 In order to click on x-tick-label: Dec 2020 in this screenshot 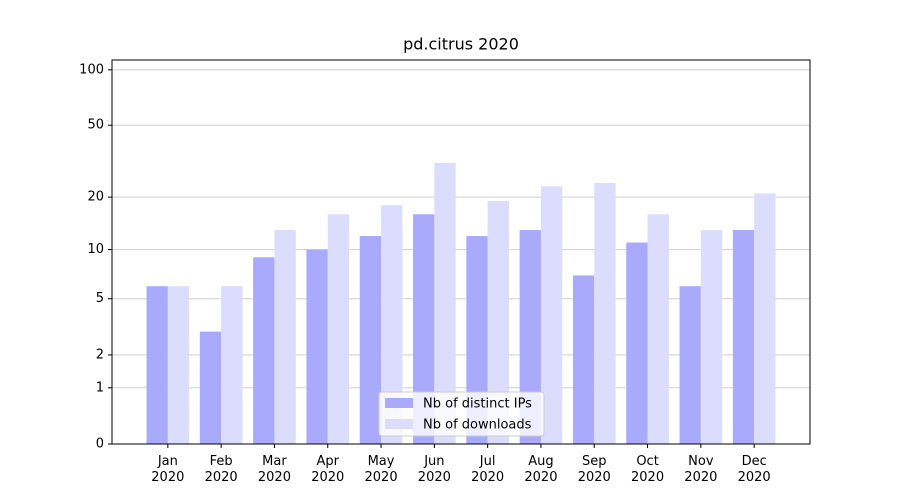, I will do `click(754, 469)`.